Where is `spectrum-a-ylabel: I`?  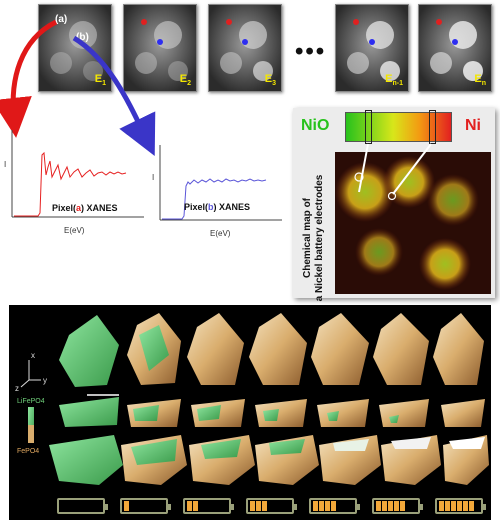 spectrum-a-ylabel: I is located at coordinates (5, 164).